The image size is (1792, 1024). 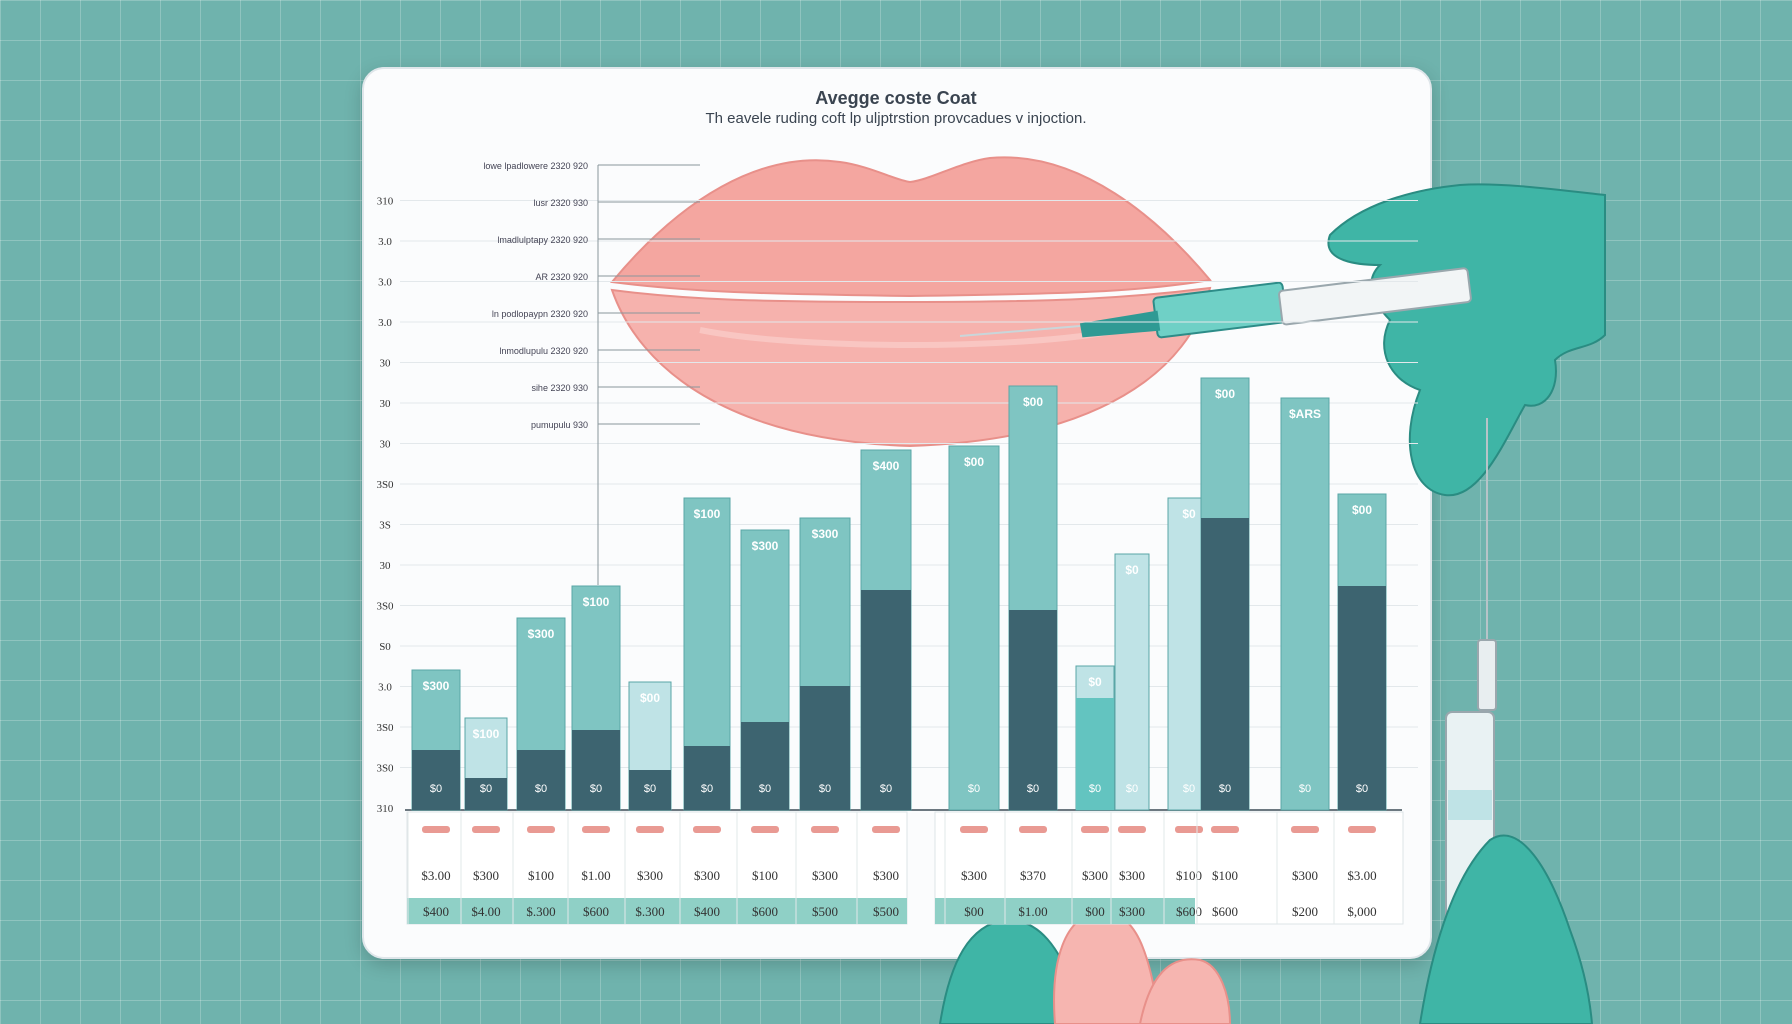 What do you see at coordinates (543, 351) in the screenshot?
I see `callout-label: lnmodlupulu 2320 920` at bounding box center [543, 351].